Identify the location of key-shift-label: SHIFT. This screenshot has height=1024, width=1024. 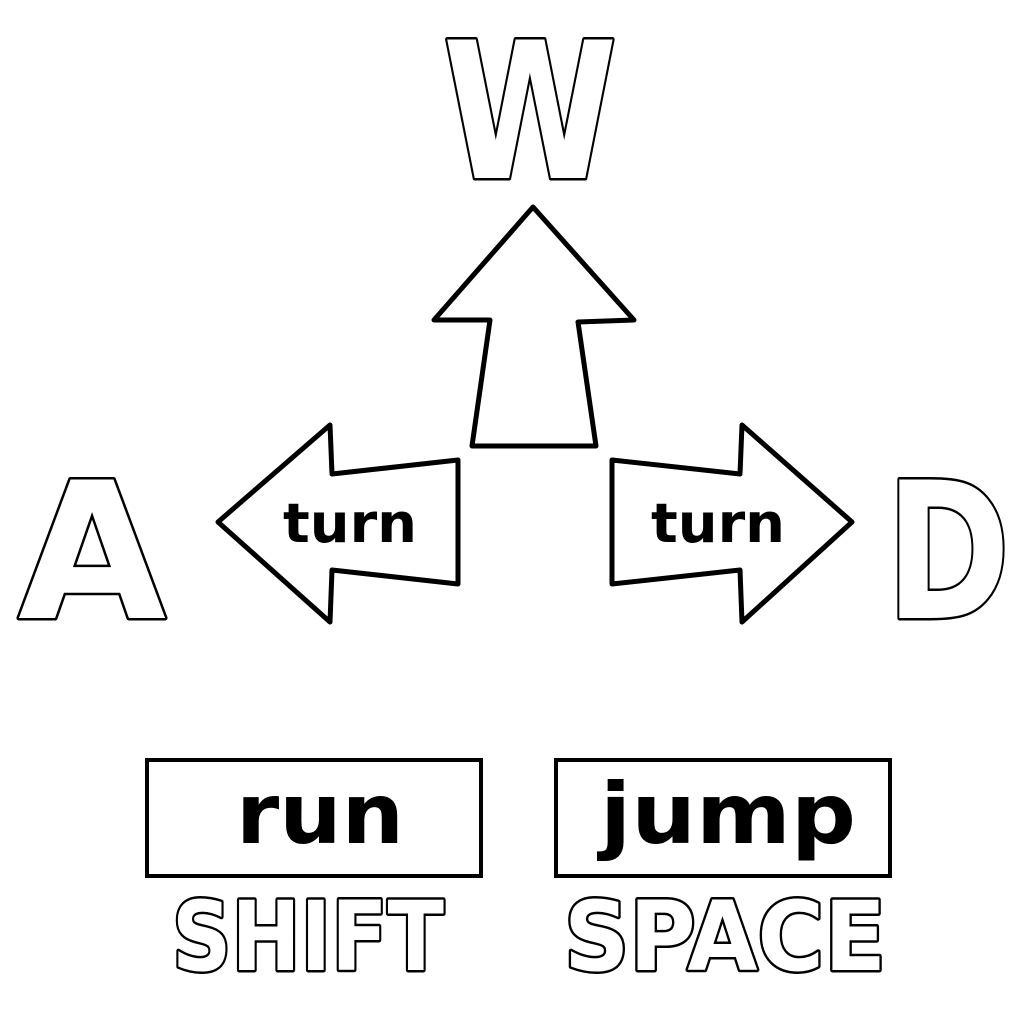
(308, 937).